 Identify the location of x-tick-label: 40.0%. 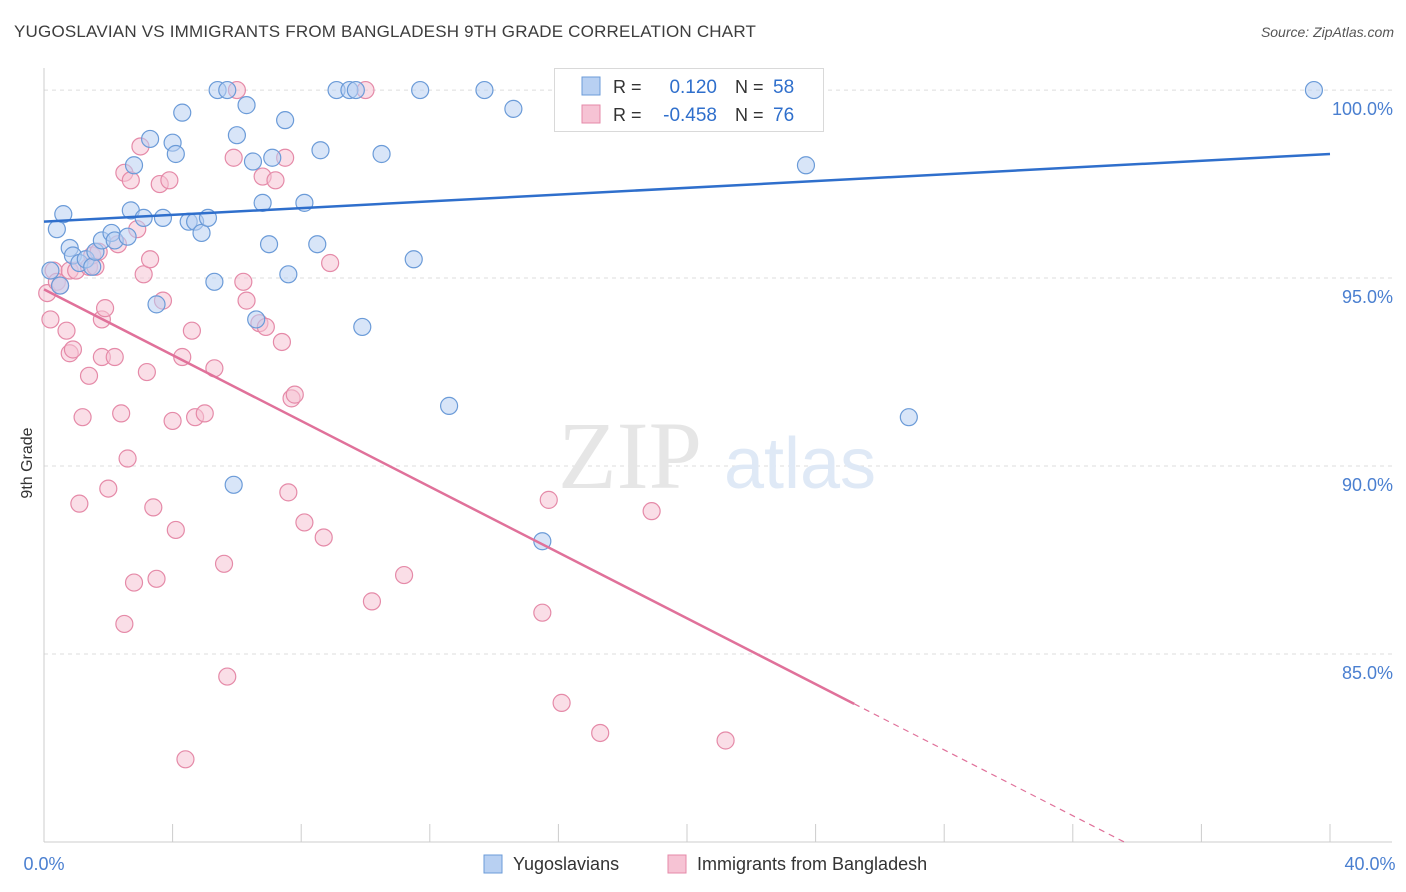
(1369, 864).